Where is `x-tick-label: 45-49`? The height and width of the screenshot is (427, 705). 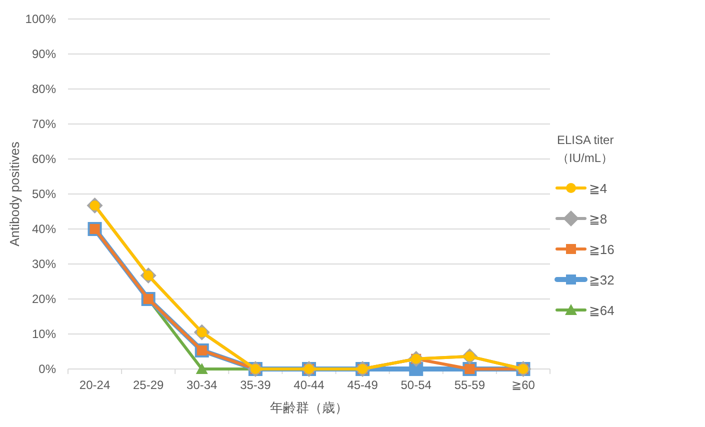
x-tick-label: 45-49 is located at coordinates (362, 385).